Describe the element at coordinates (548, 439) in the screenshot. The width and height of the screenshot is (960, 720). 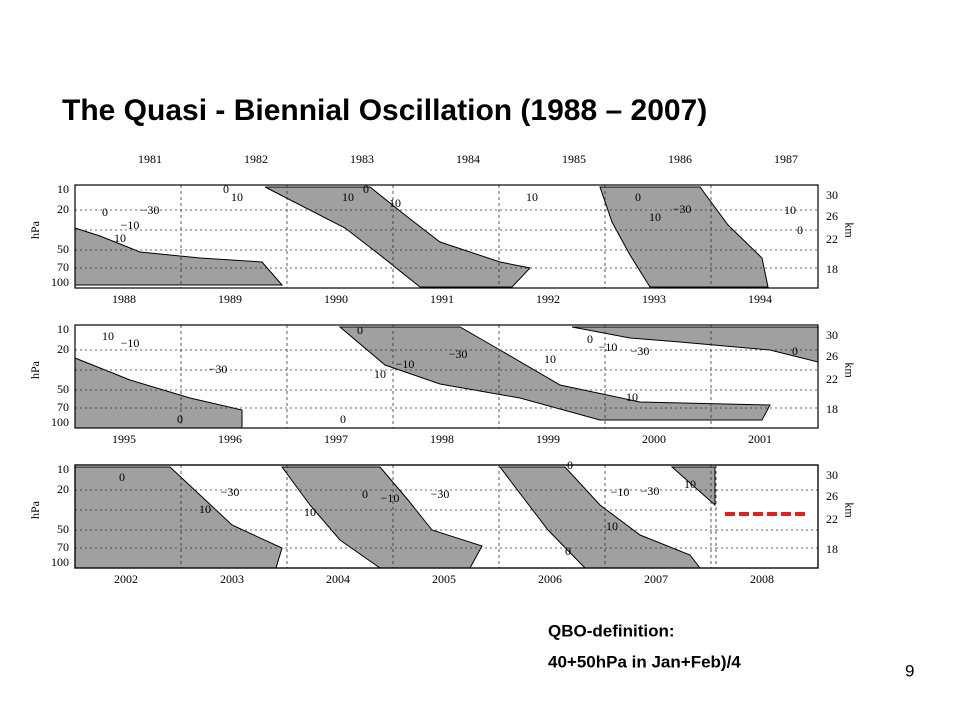
I see `year-label: 1999` at that location.